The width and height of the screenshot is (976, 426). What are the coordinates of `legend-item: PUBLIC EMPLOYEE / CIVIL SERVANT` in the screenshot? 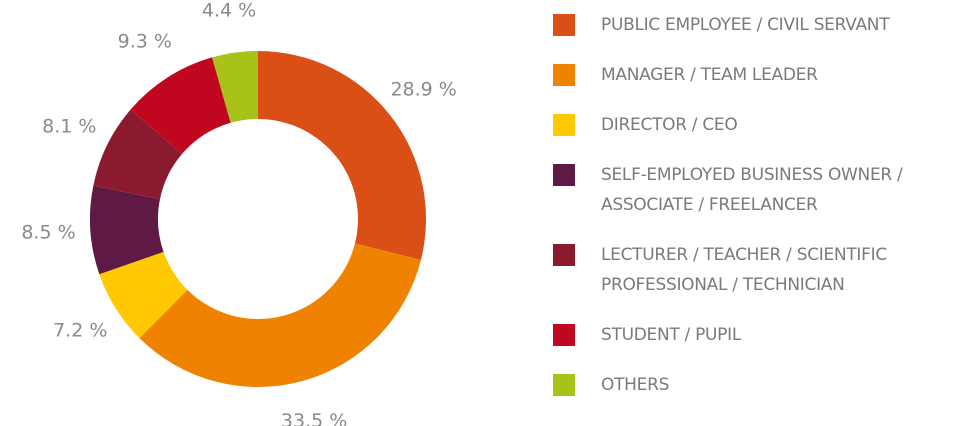 It's located at (763, 25).